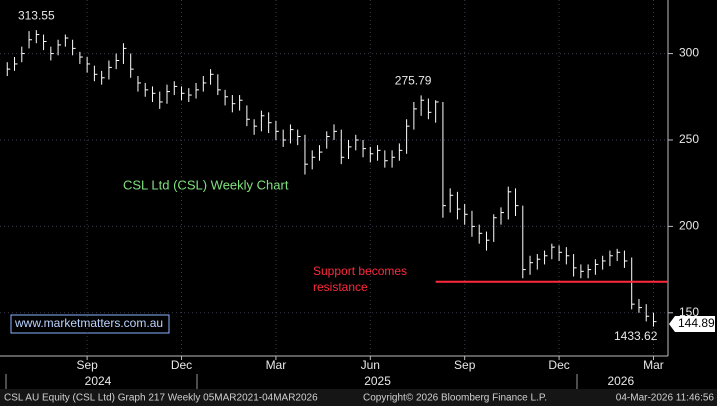 Image resolution: width=717 pixels, height=406 pixels. I want to click on y-tick-label: 150, so click(689, 312).